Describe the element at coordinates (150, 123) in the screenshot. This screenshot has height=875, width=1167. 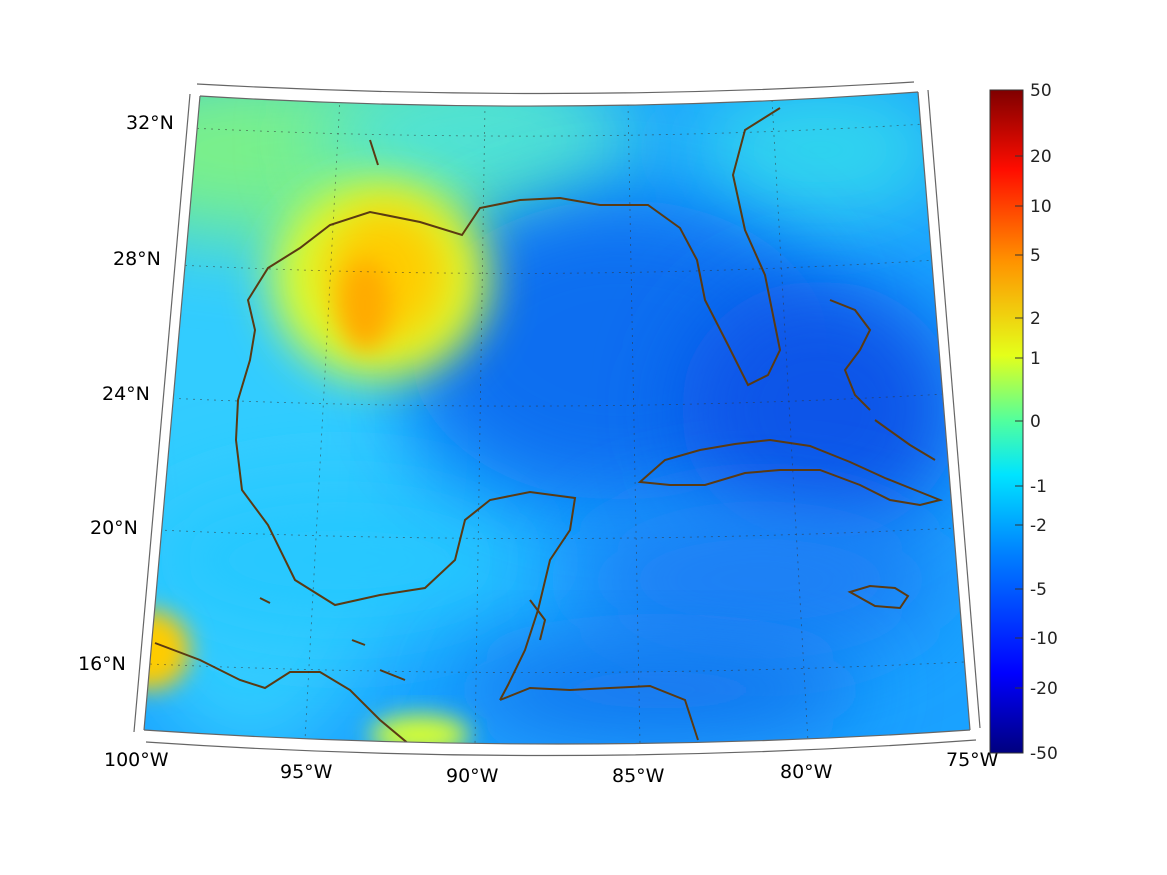
I see `lat-label: 32°N` at that location.